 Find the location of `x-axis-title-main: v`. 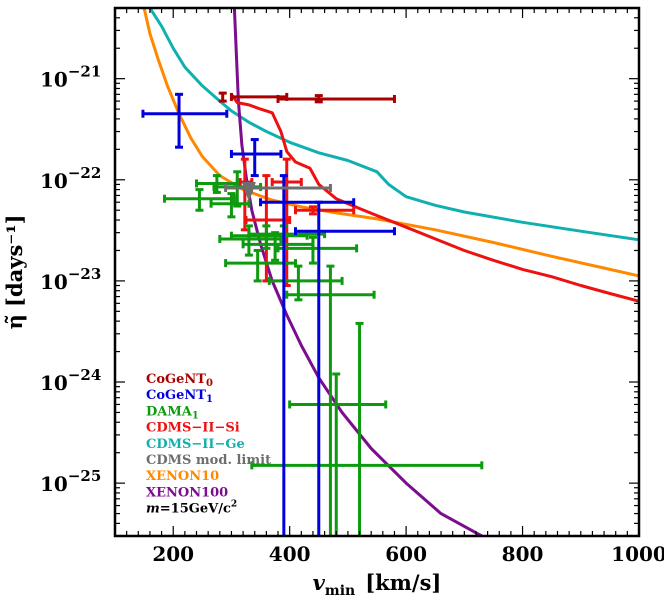

x-axis-title-main: v is located at coordinates (319, 582).